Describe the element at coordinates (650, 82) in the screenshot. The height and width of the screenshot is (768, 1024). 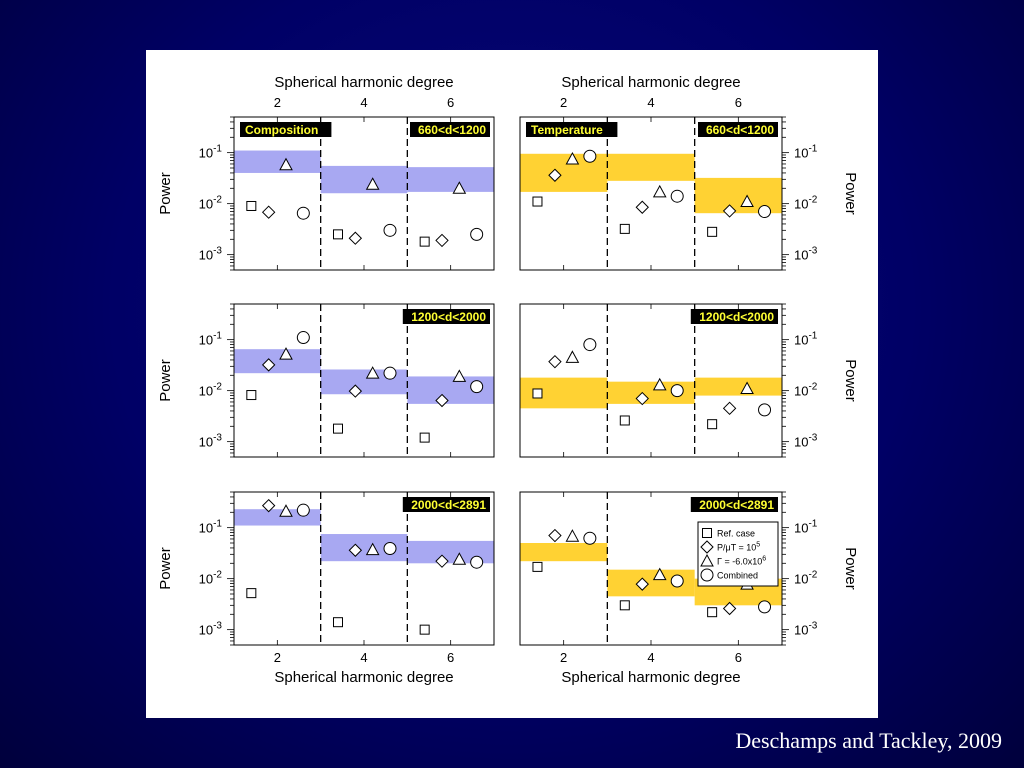
I see `top-axis-label: Spherical harmonic degree` at that location.